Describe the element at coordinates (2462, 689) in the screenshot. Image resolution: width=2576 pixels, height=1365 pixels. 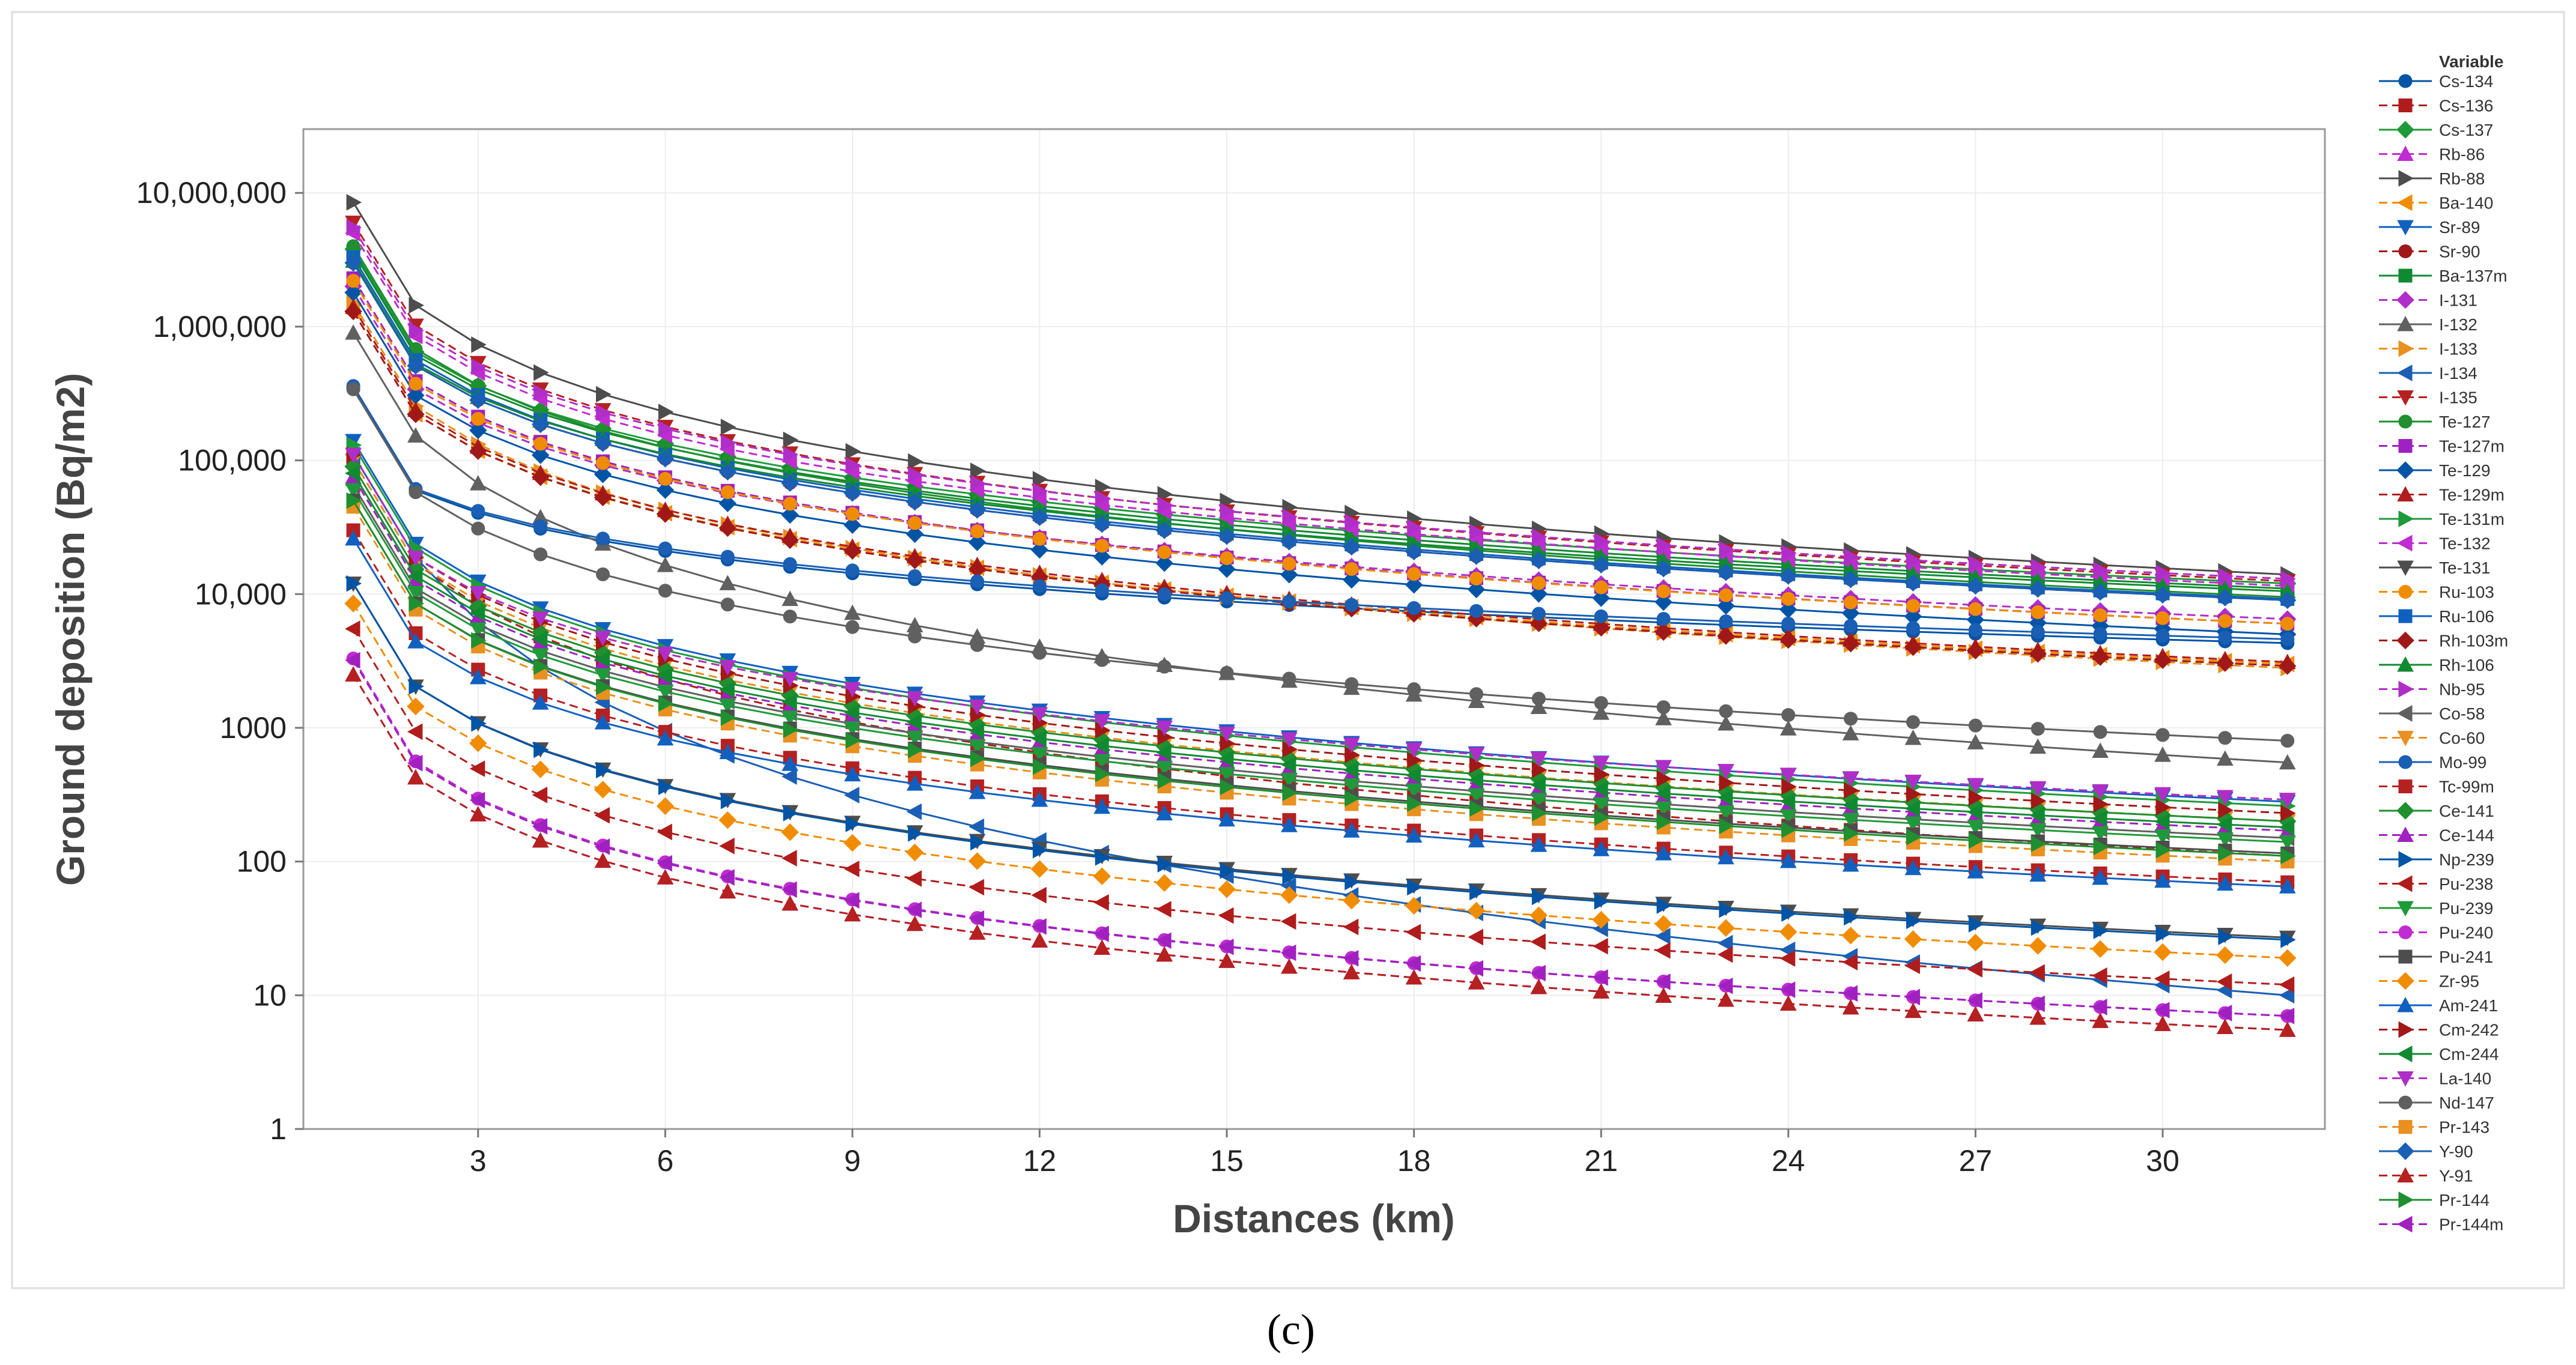
I see `legend-label: Nb-95` at that location.